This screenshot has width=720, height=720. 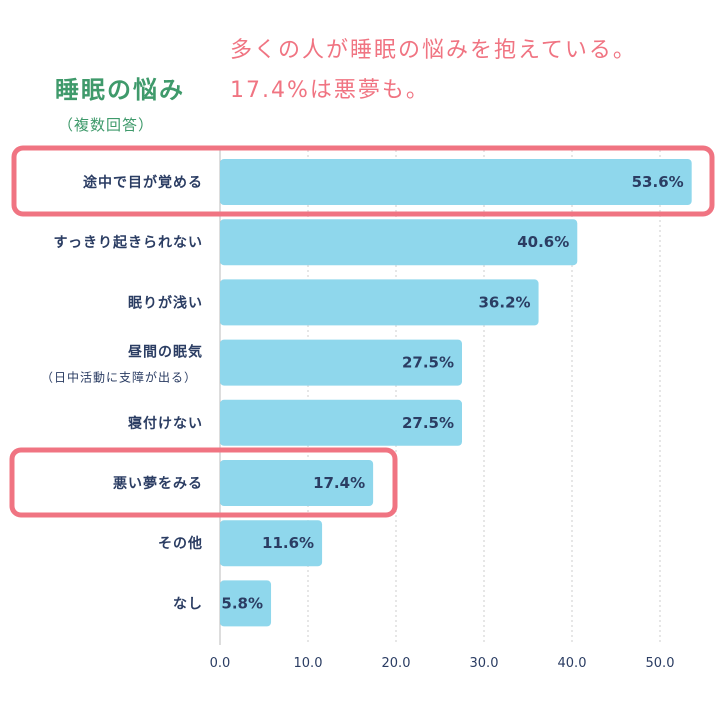 What do you see at coordinates (242, 603) in the screenshot?
I see `value-label: 5.8%` at bounding box center [242, 603].